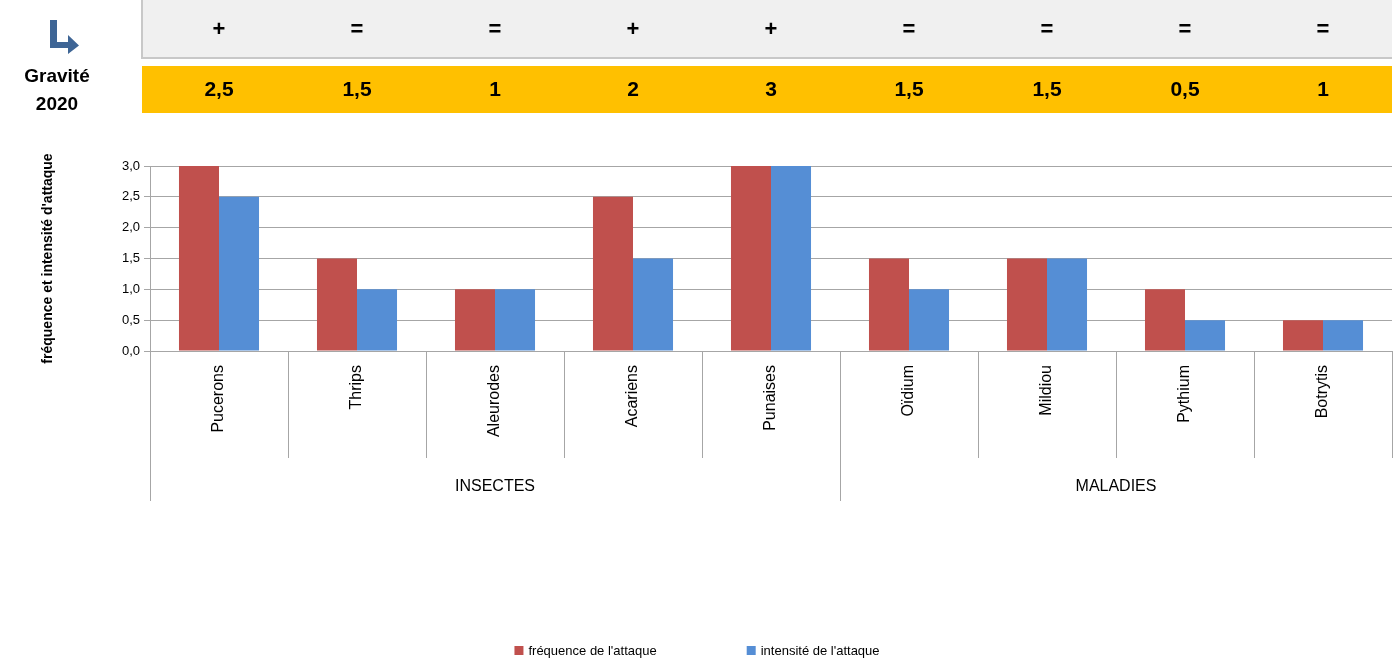 The image size is (1394, 659). I want to click on y-tick-label: 0,0, so click(130, 350).